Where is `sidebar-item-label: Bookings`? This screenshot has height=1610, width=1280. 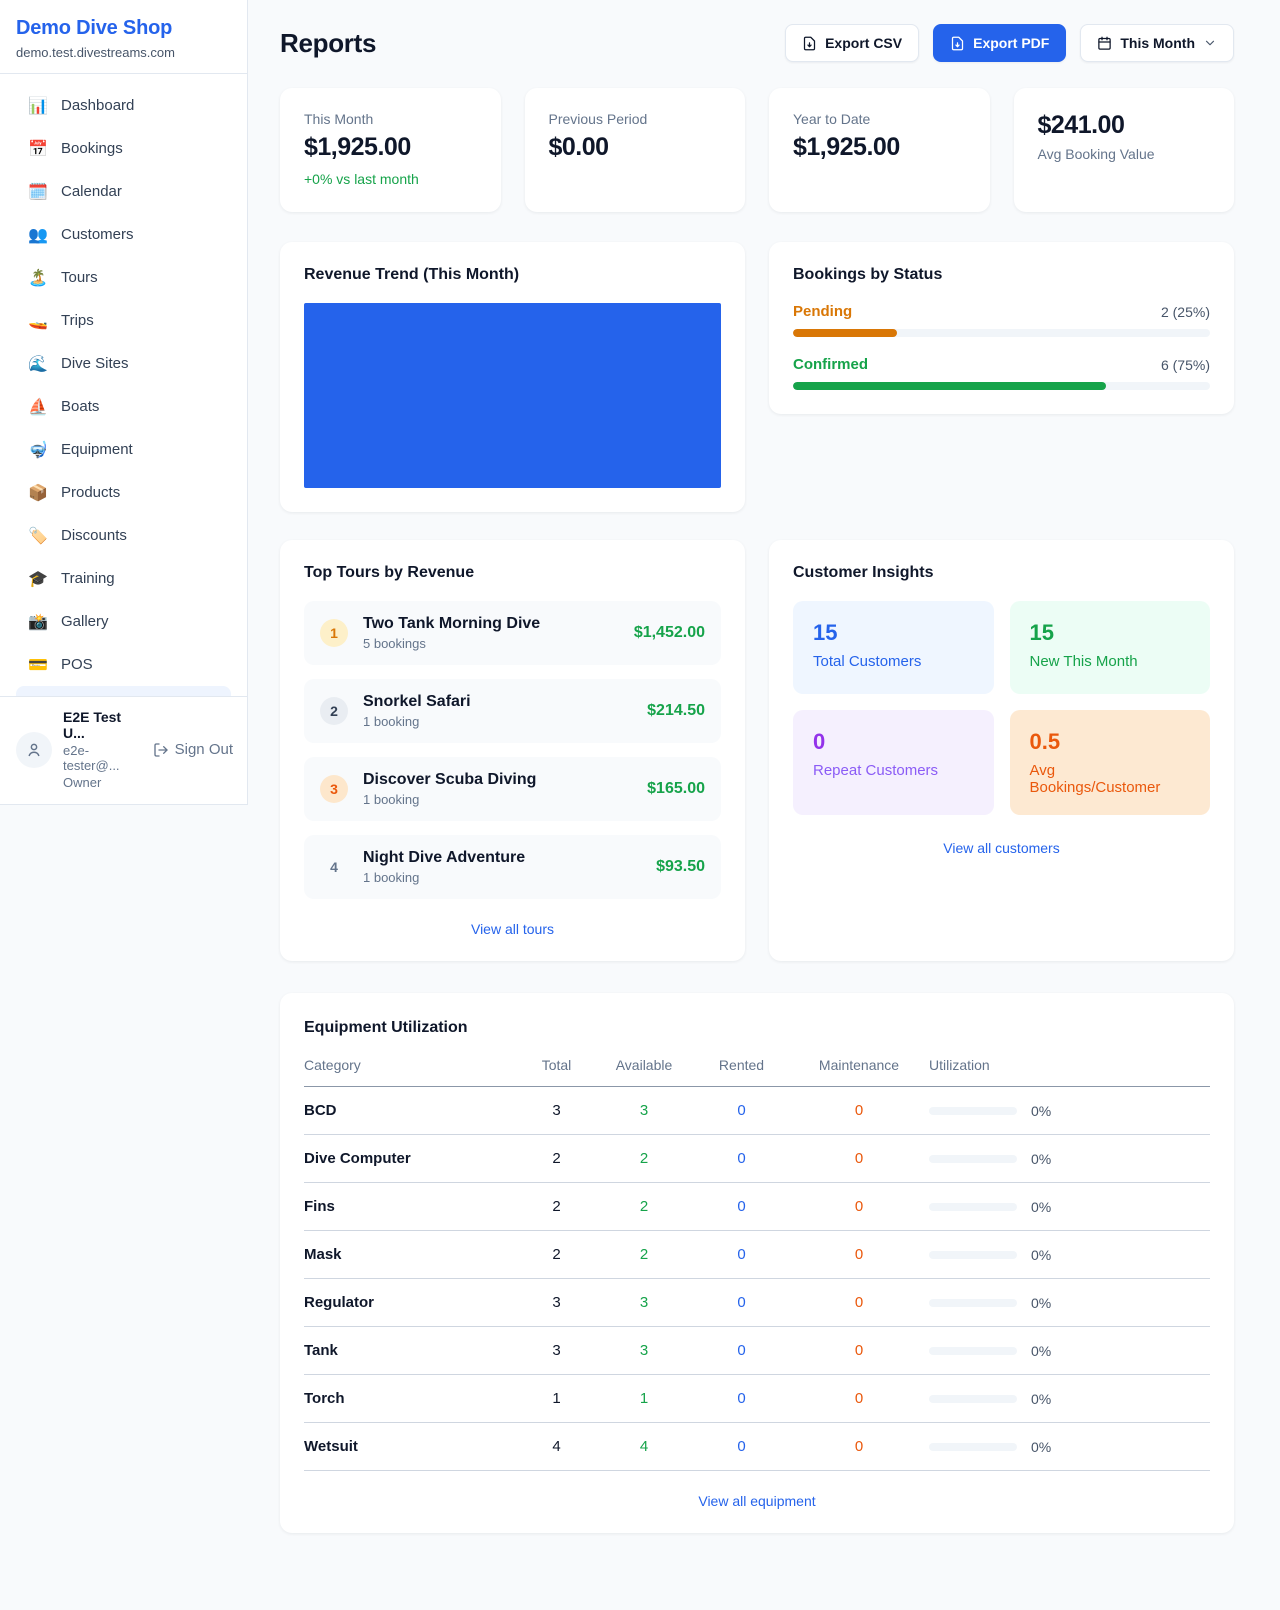 sidebar-item-label: Bookings is located at coordinates (92, 148).